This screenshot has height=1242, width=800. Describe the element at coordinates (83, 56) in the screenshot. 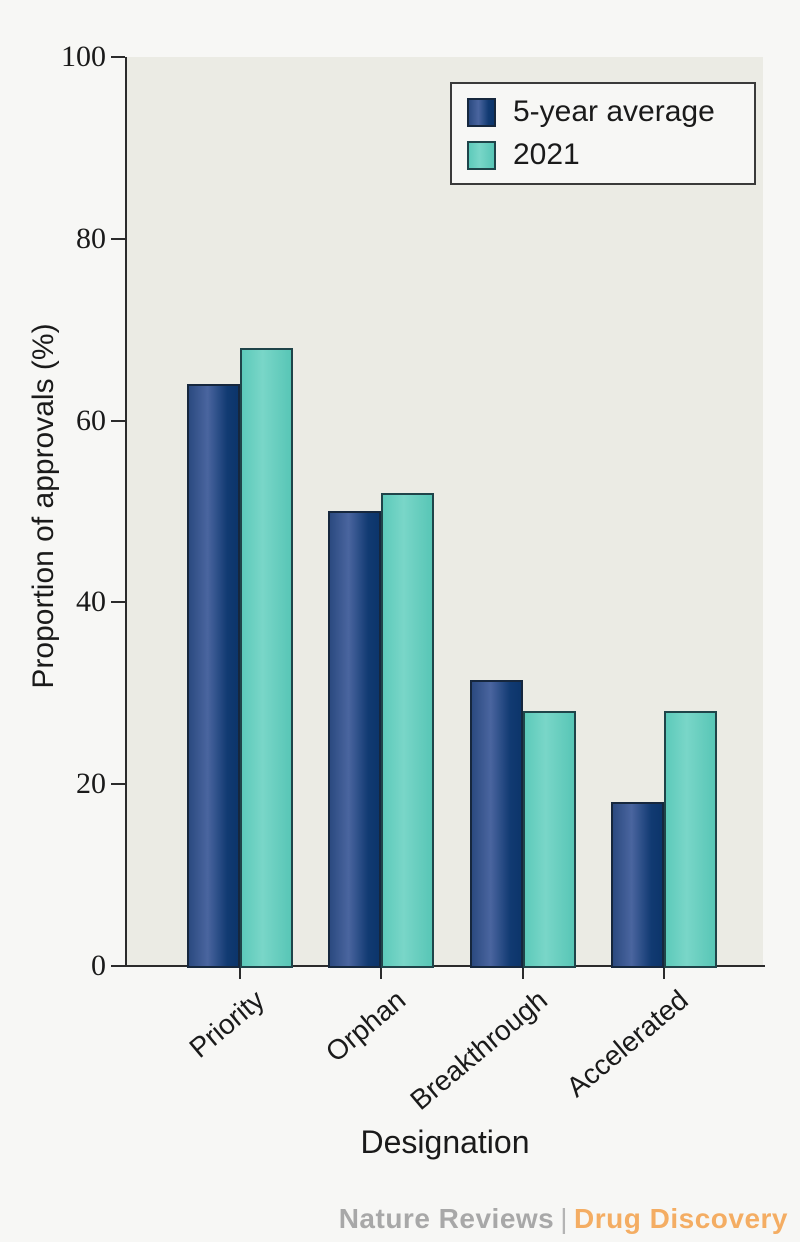

I see `y-tick-label-100: 100` at that location.